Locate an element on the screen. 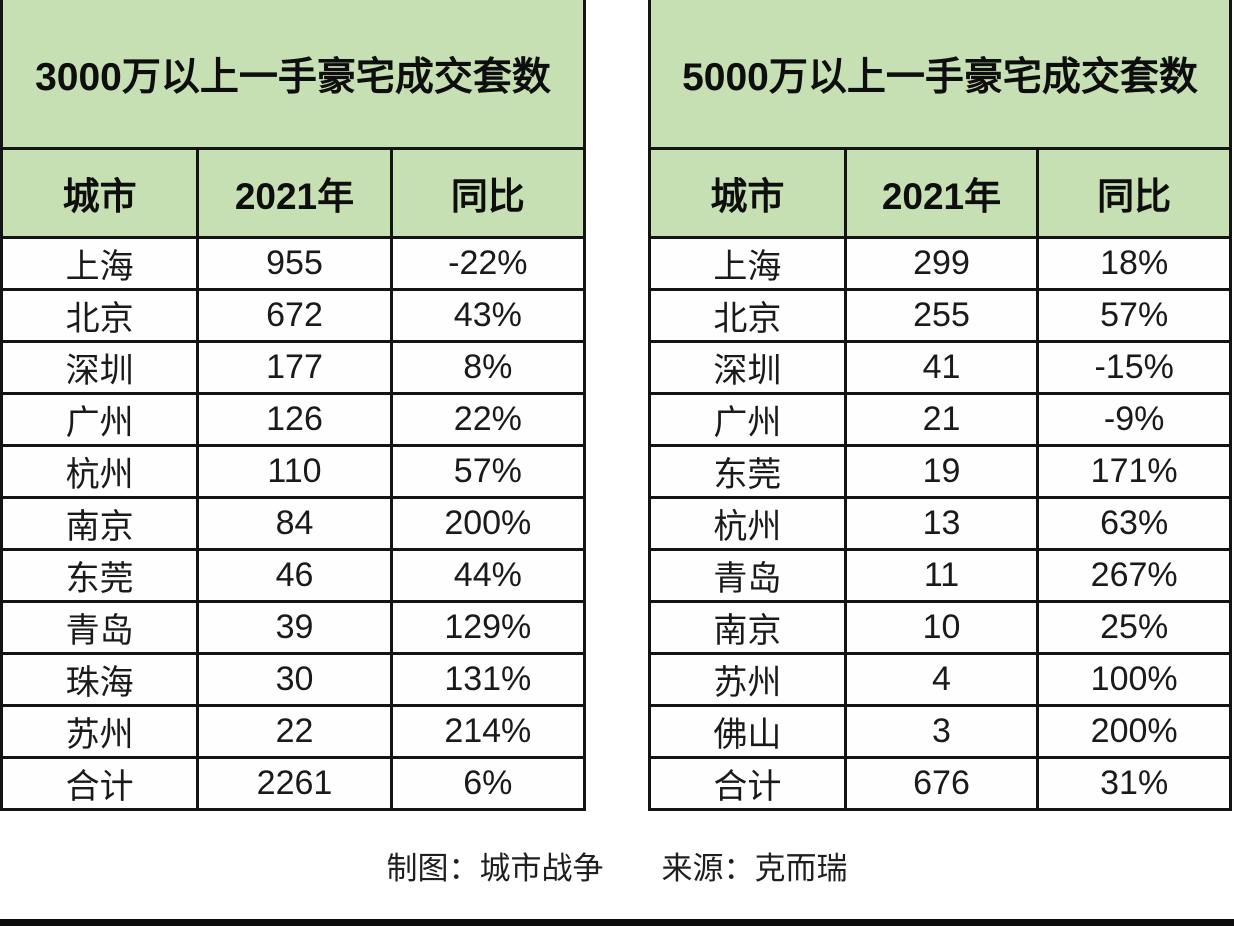  table-row: 南京 10 25% is located at coordinates (940, 626).